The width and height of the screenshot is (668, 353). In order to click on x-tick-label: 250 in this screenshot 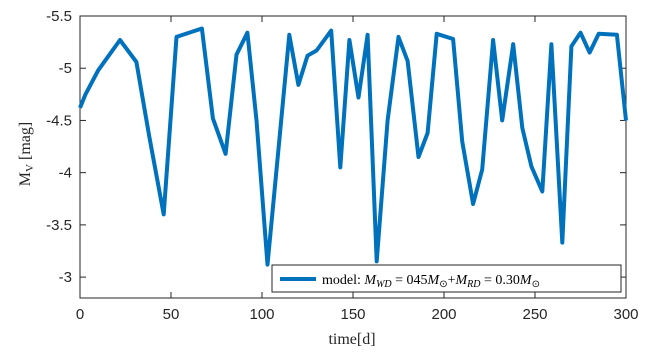, I will do `click(534, 314)`.